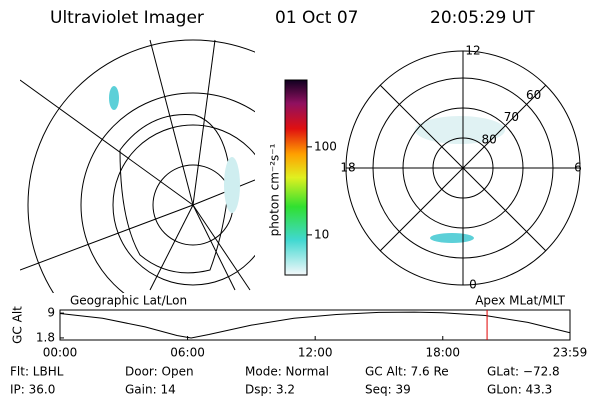  Describe the element at coordinates (407, 372) in the screenshot. I see `info-field: GC Alt: 7.6 Re` at that location.